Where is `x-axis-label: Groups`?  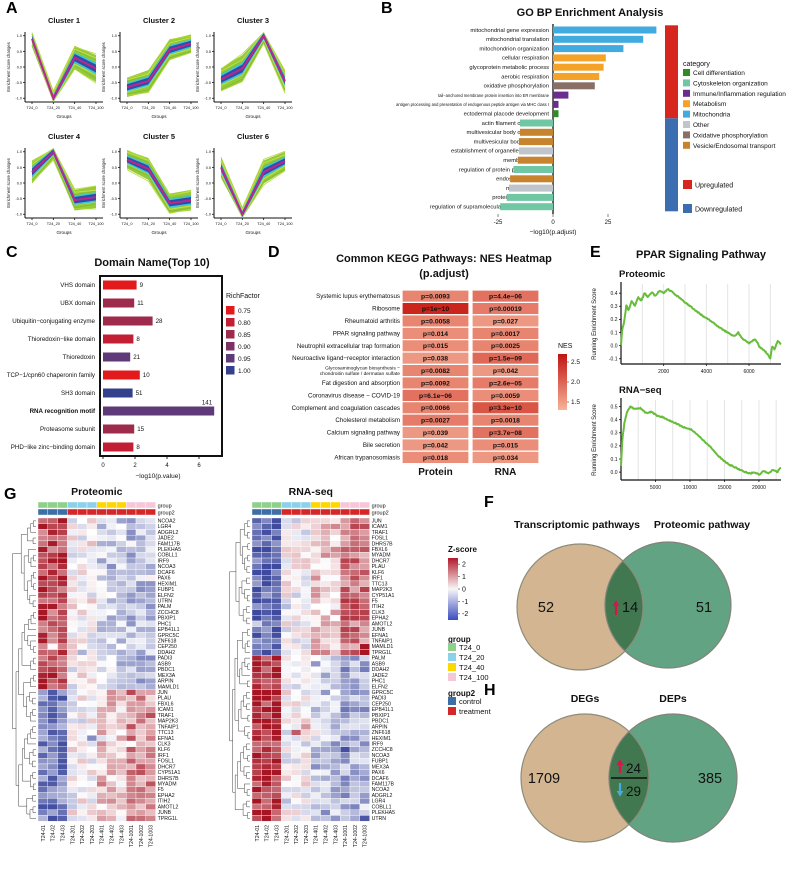
x-axis-label: Groups is located at coordinates (253, 116).